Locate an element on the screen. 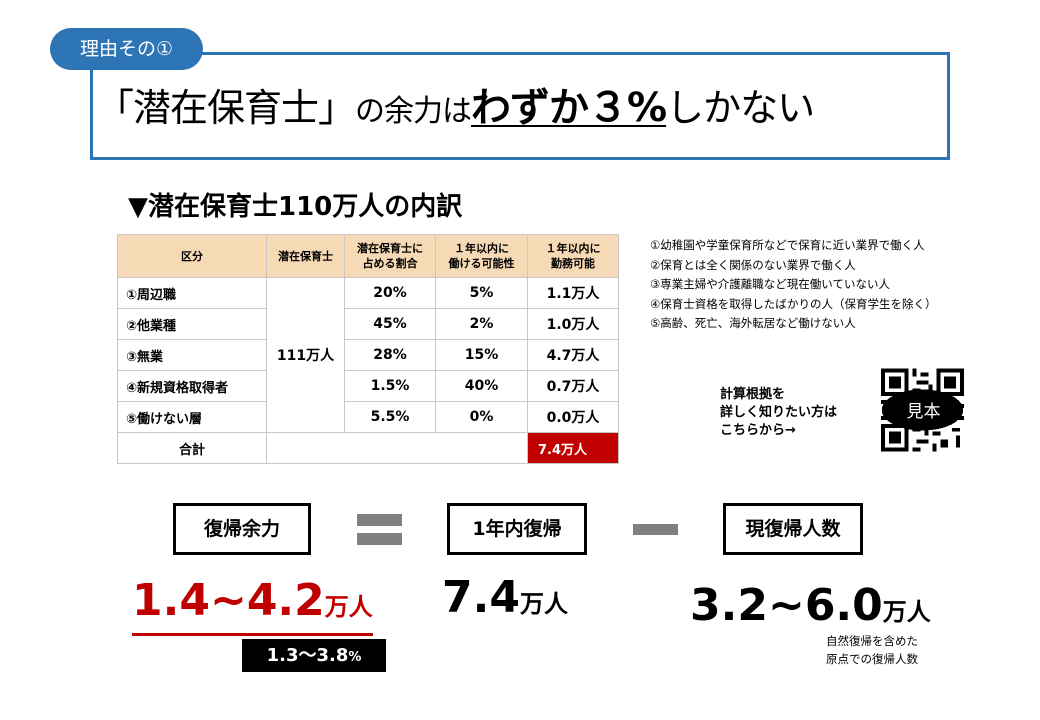 Image resolution: width=1040 pixels, height=720 pixels. header-latent: 潜在保育士 is located at coordinates (305, 256).